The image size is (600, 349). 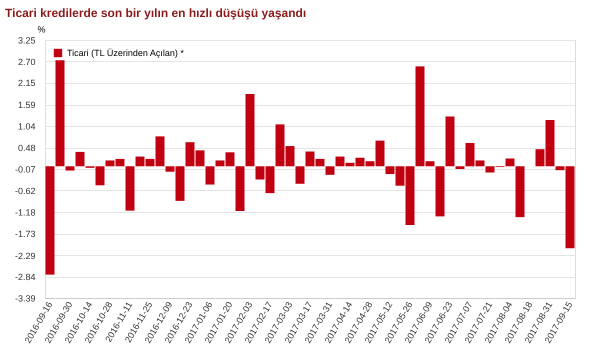 What do you see at coordinates (155, 13) in the screenshot?
I see `chart-title: Ticari kredilerde son bir yılın en hızlı düşüşü yaşandı` at bounding box center [155, 13].